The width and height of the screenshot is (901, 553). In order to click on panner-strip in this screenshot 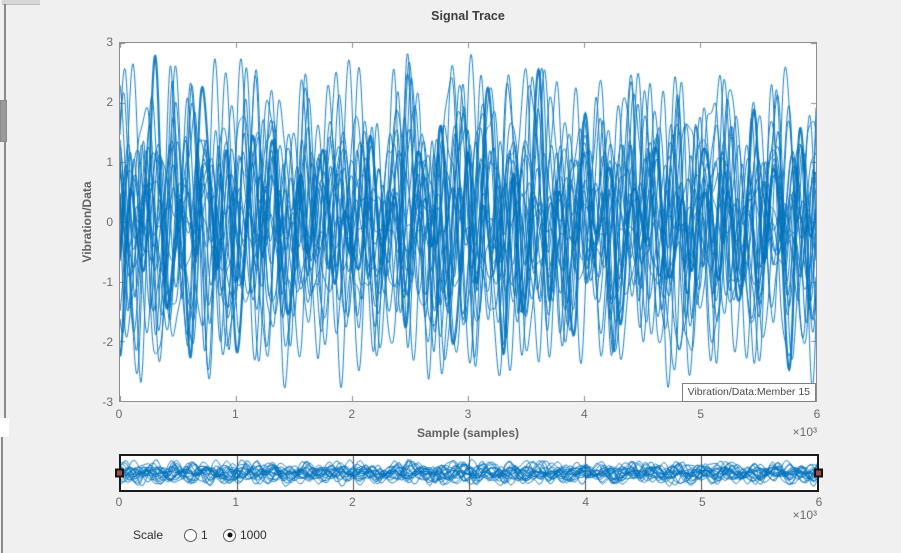, I will do `click(469, 473)`.